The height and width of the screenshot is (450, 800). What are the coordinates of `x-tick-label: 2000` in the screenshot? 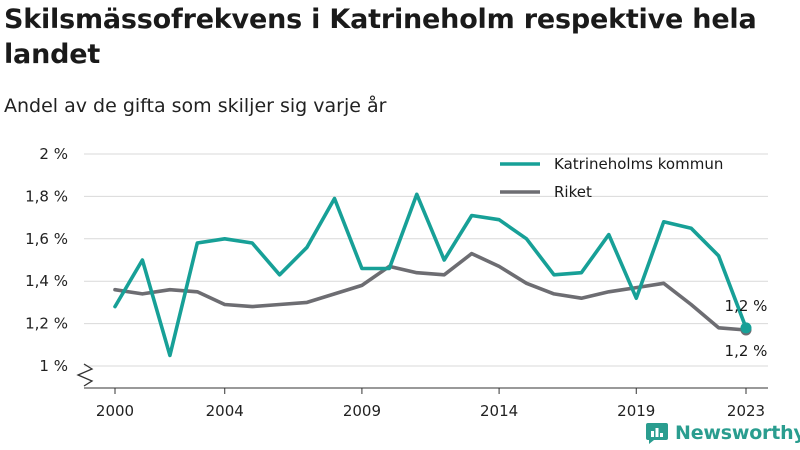 It's located at (115, 411).